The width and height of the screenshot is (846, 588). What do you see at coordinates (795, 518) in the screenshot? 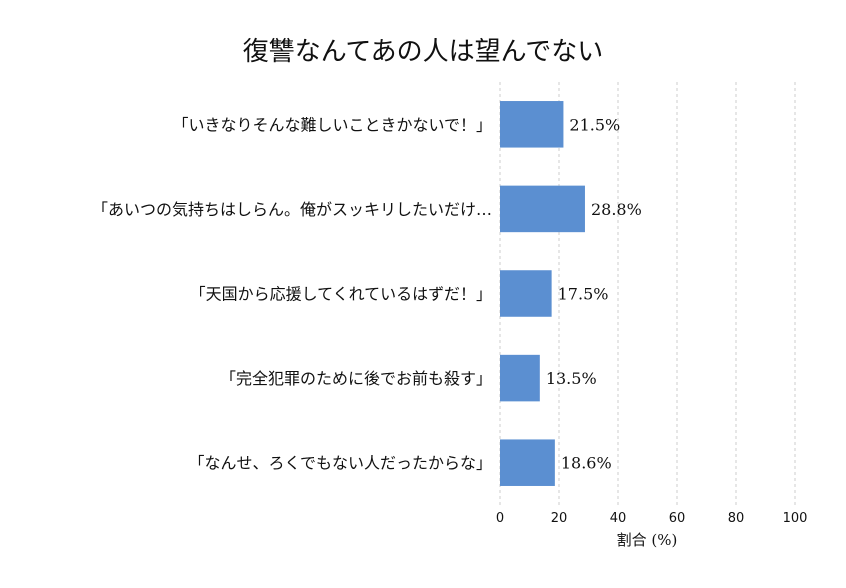
I see `x-tick-label: 100` at bounding box center [795, 518].